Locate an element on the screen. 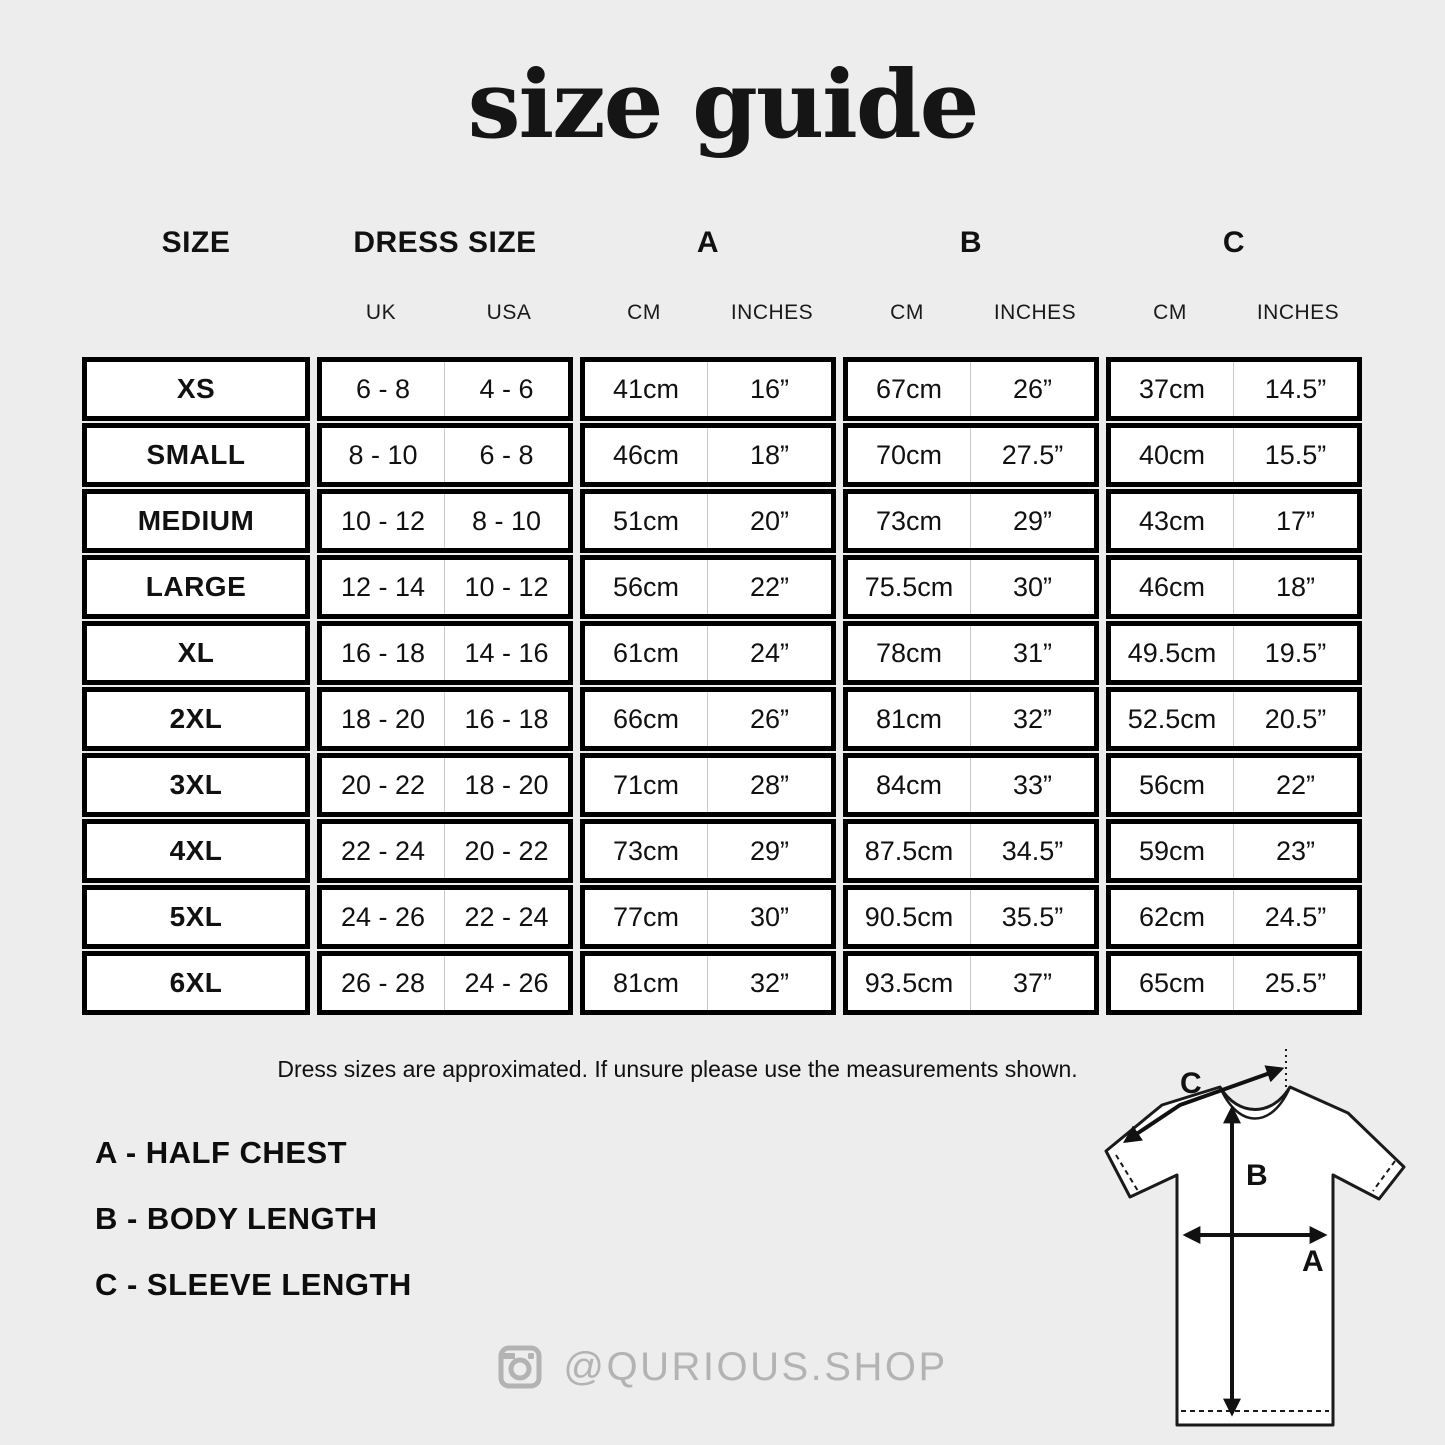  size-label: 3XL is located at coordinates (196, 785).